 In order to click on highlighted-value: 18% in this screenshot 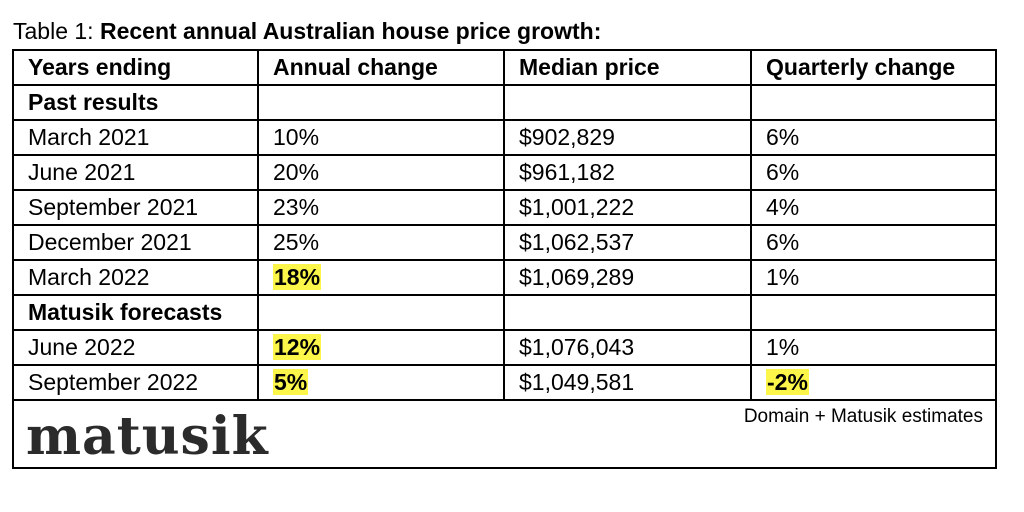, I will do `click(297, 277)`.